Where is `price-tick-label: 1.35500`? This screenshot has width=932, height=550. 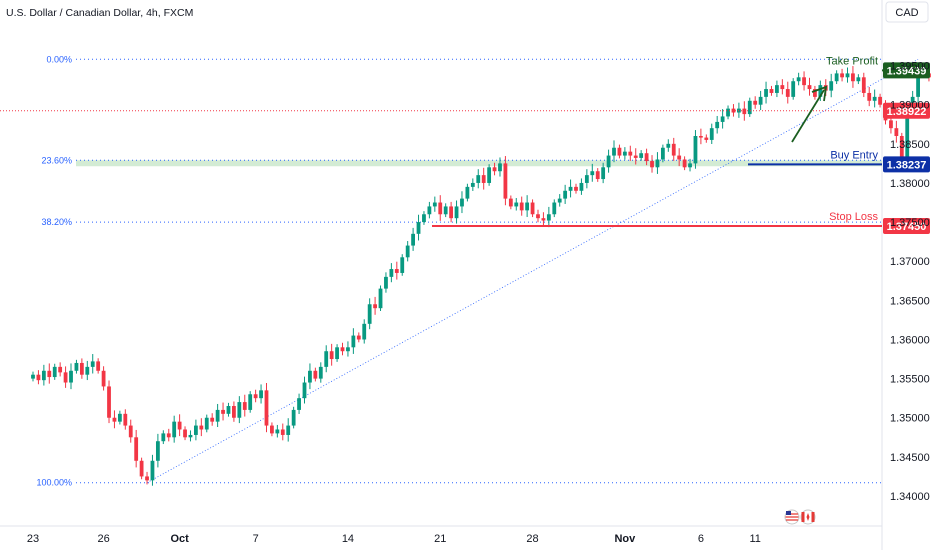 price-tick-label: 1.35500 is located at coordinates (910, 380).